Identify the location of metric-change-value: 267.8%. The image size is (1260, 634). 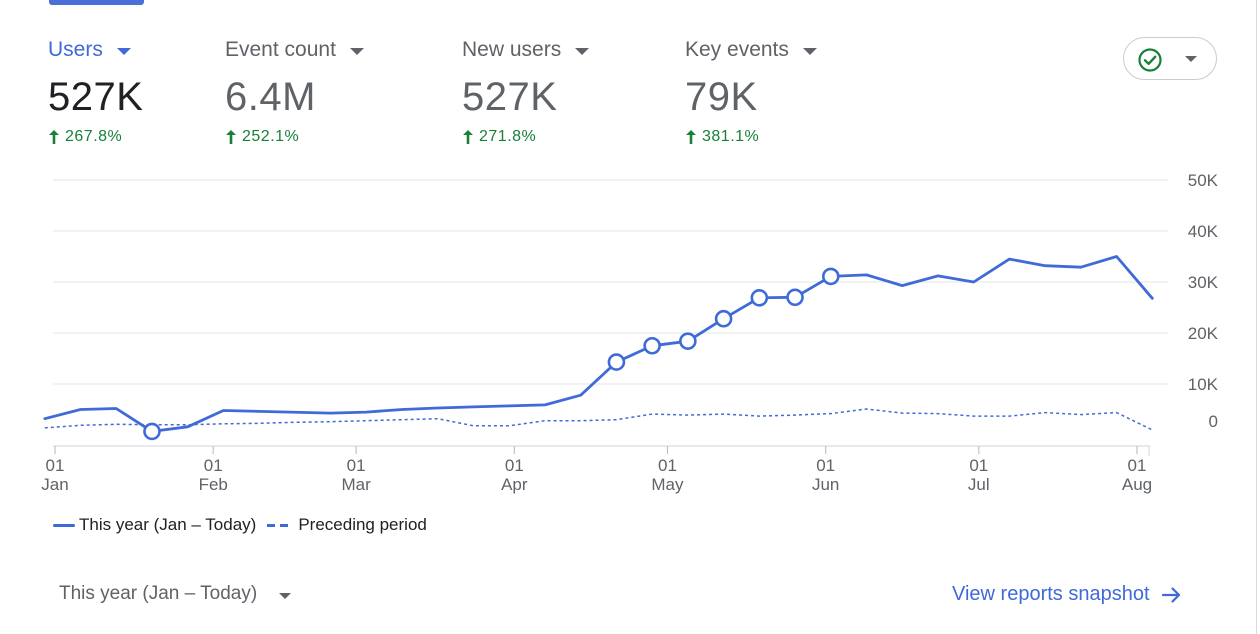
(94, 136).